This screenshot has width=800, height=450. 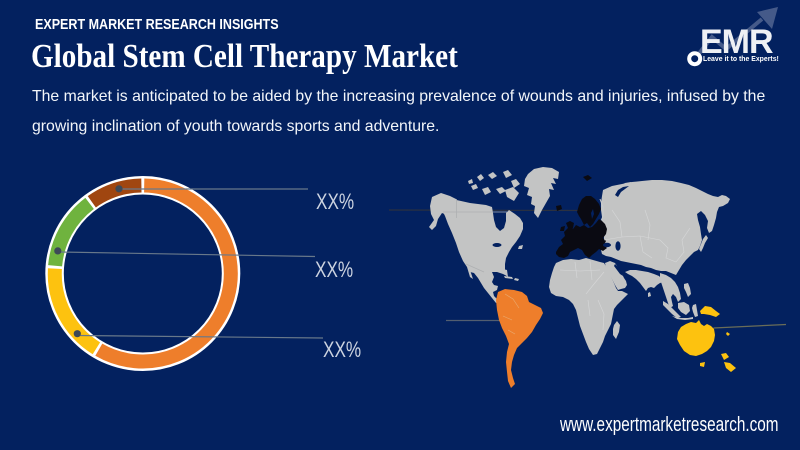 I want to click on svg-text: EMR, so click(x=736, y=42).